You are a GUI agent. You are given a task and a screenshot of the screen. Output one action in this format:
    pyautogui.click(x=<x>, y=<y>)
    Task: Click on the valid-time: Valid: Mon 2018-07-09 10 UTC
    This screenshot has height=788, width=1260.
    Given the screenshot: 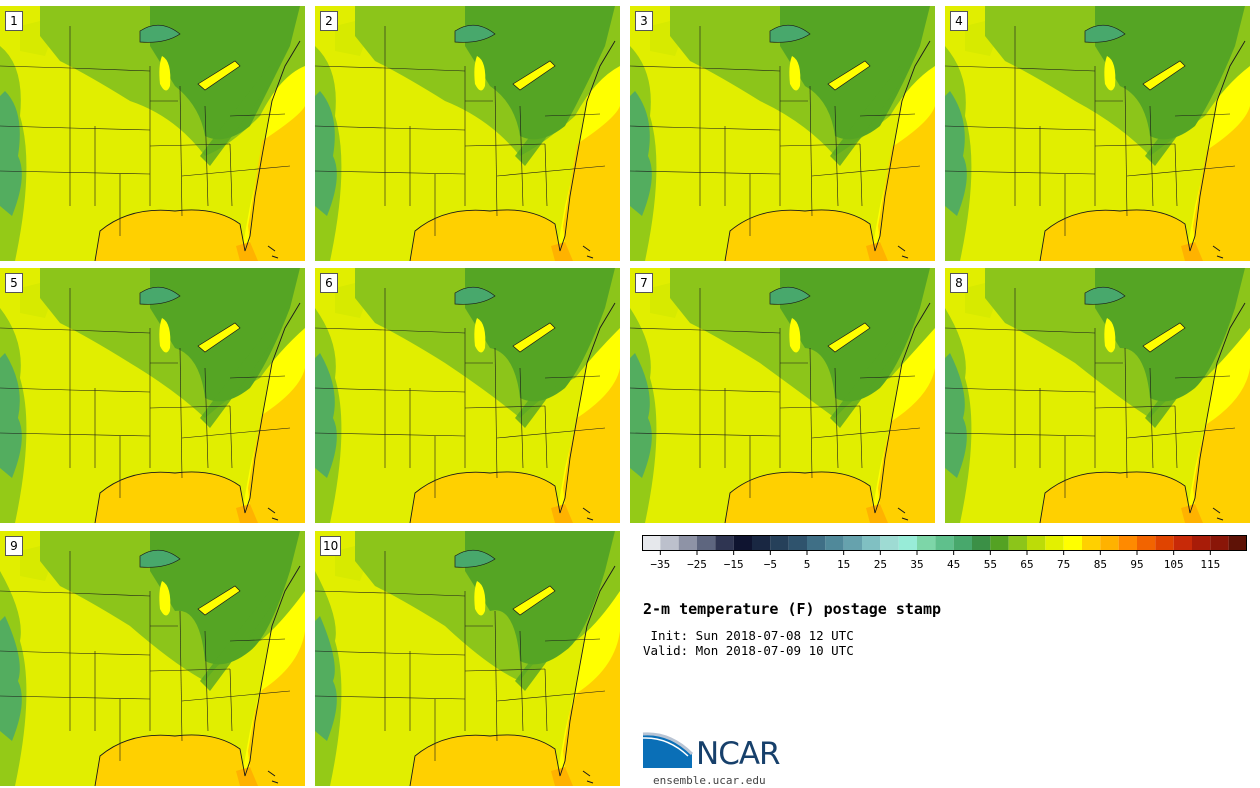 What is the action you would take?
    pyautogui.click(x=748, y=650)
    